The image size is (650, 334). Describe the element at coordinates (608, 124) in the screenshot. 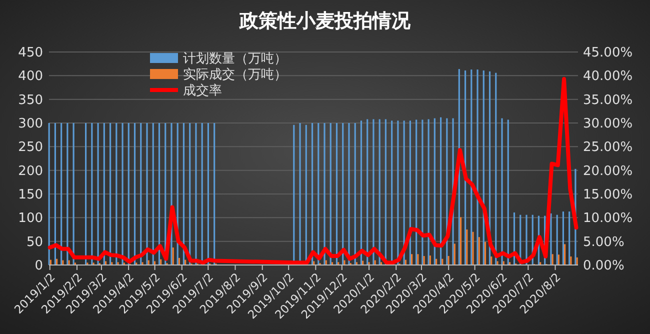

I see `y2-tick-label: 30.00%` at that location.